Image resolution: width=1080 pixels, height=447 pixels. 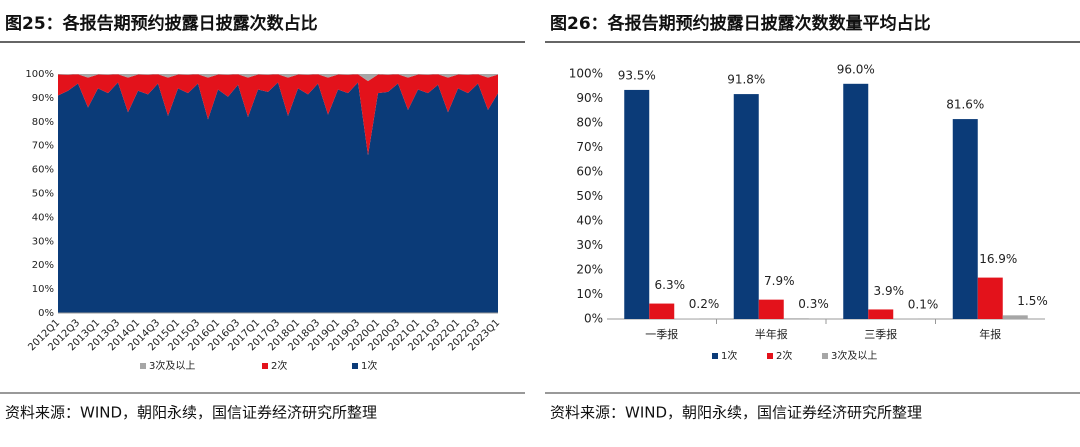 What do you see at coordinates (161, 23) in the screenshot?
I see `chart-title: 图25：各报告期预约披露日披露次数占比` at bounding box center [161, 23].